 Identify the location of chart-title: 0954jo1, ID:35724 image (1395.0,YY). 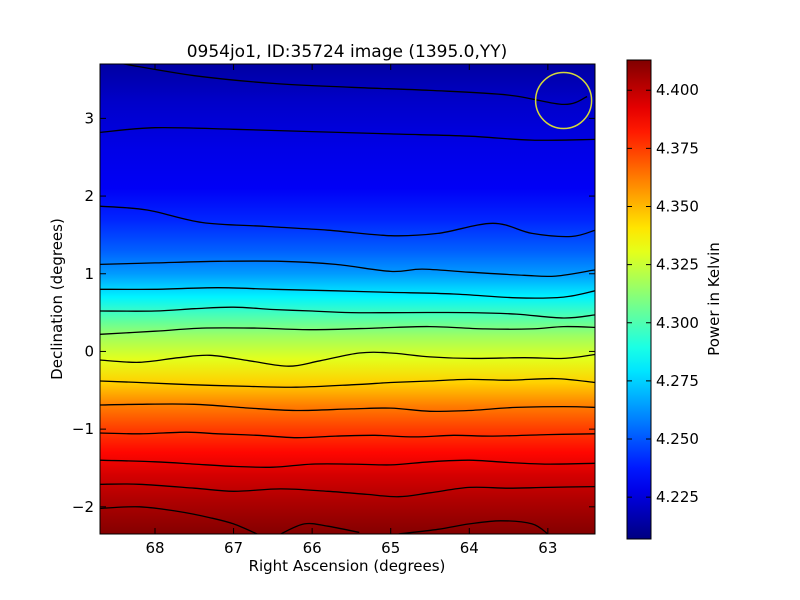
(347, 52).